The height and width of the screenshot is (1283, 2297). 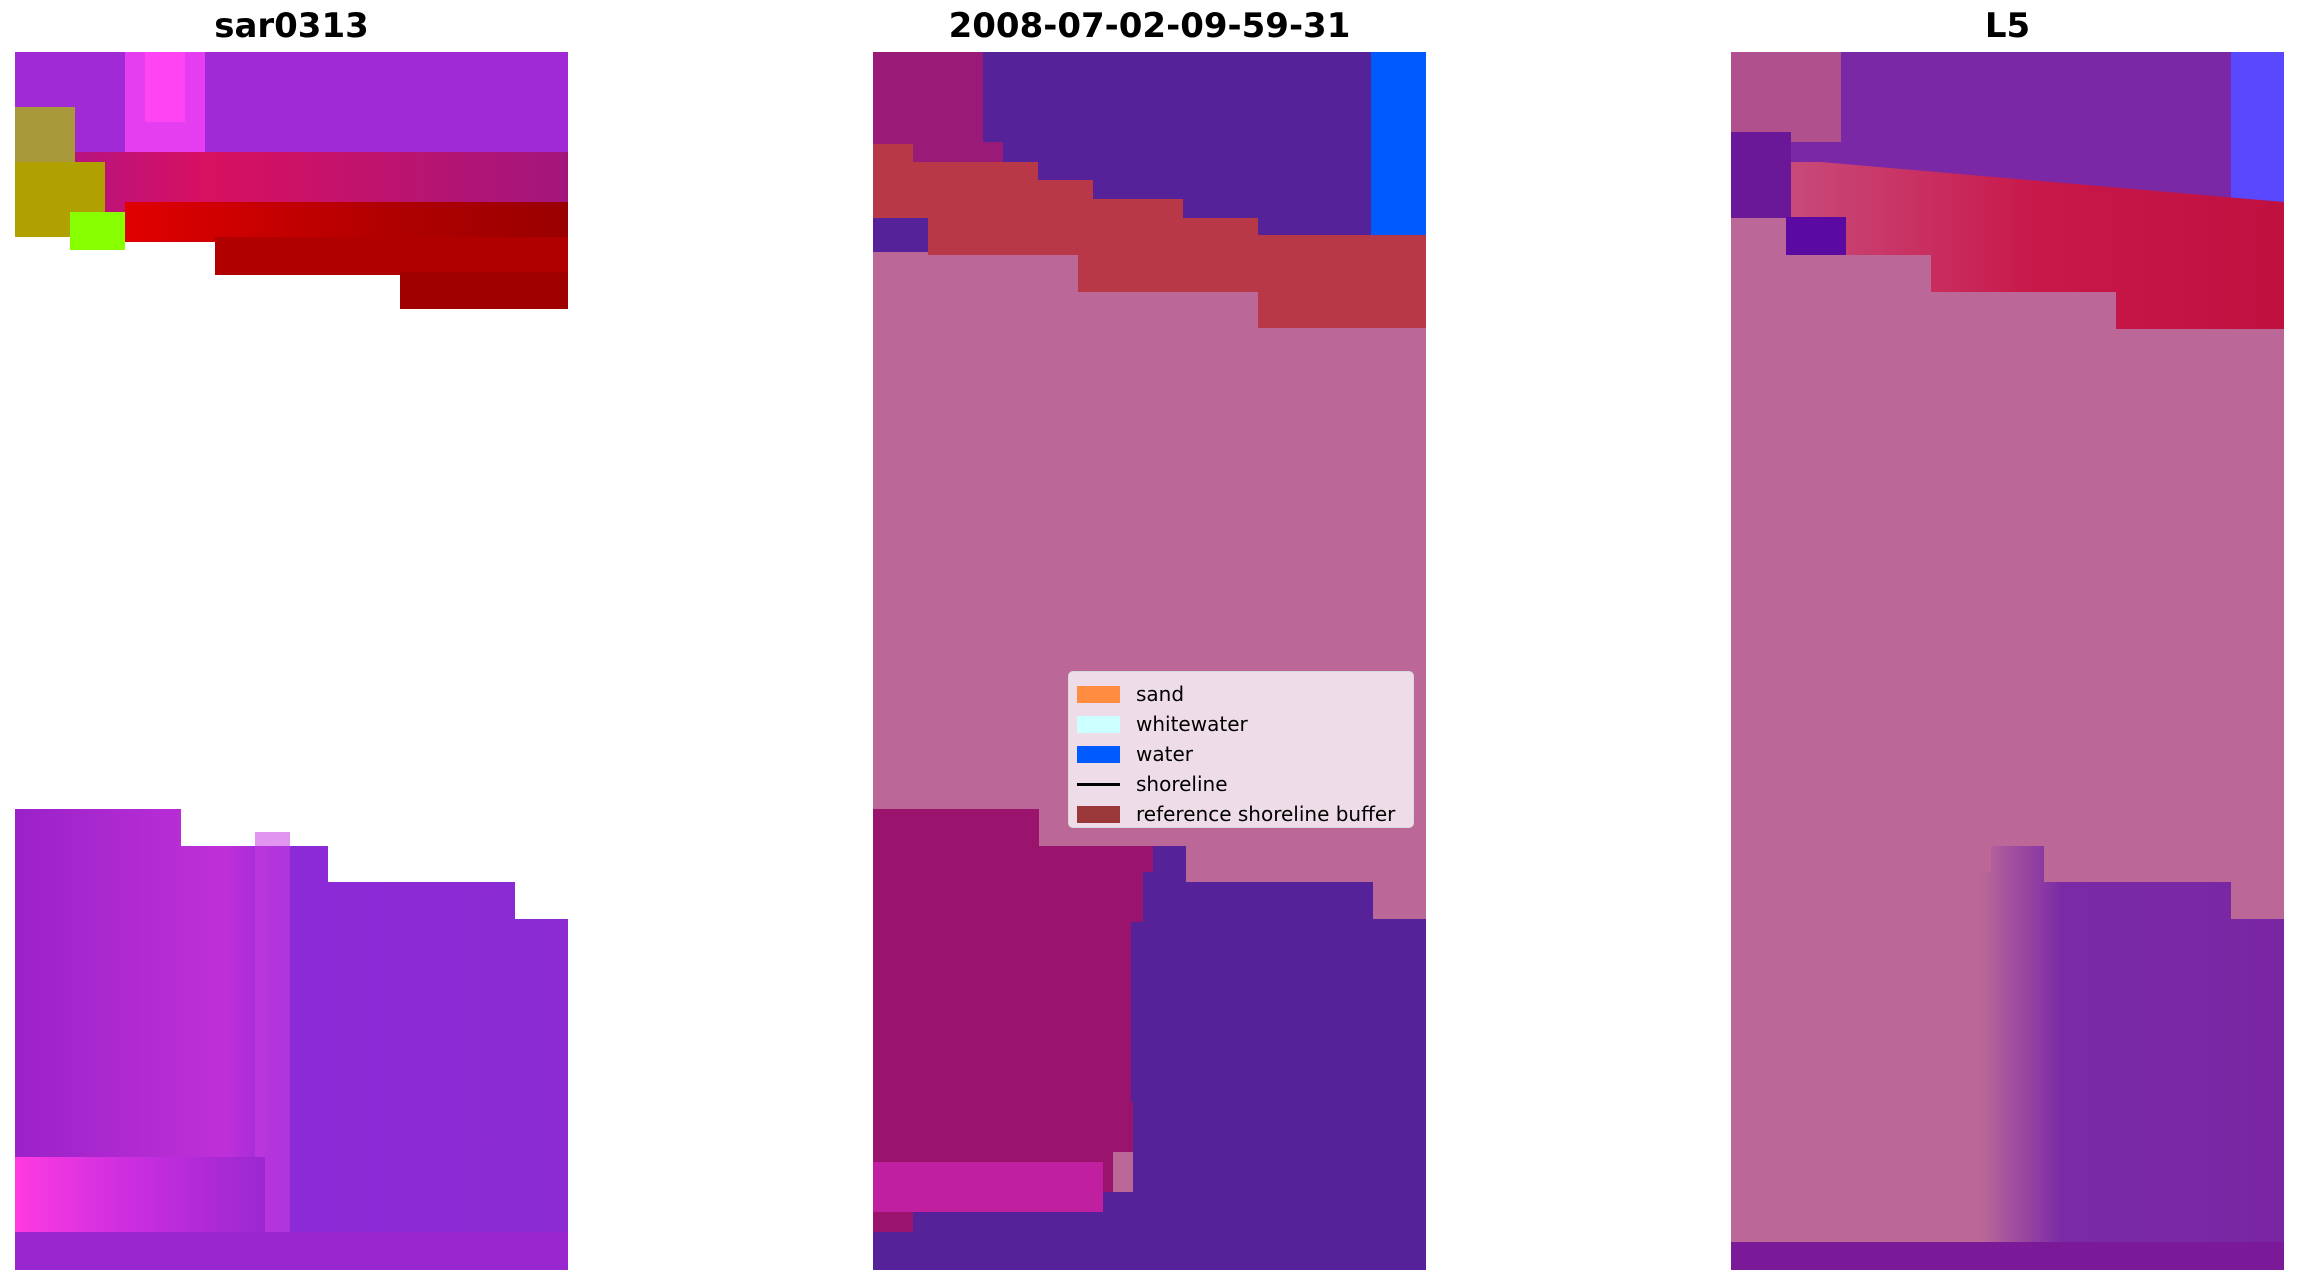 What do you see at coordinates (1241, 754) in the screenshot?
I see `legend-item-water: water` at bounding box center [1241, 754].